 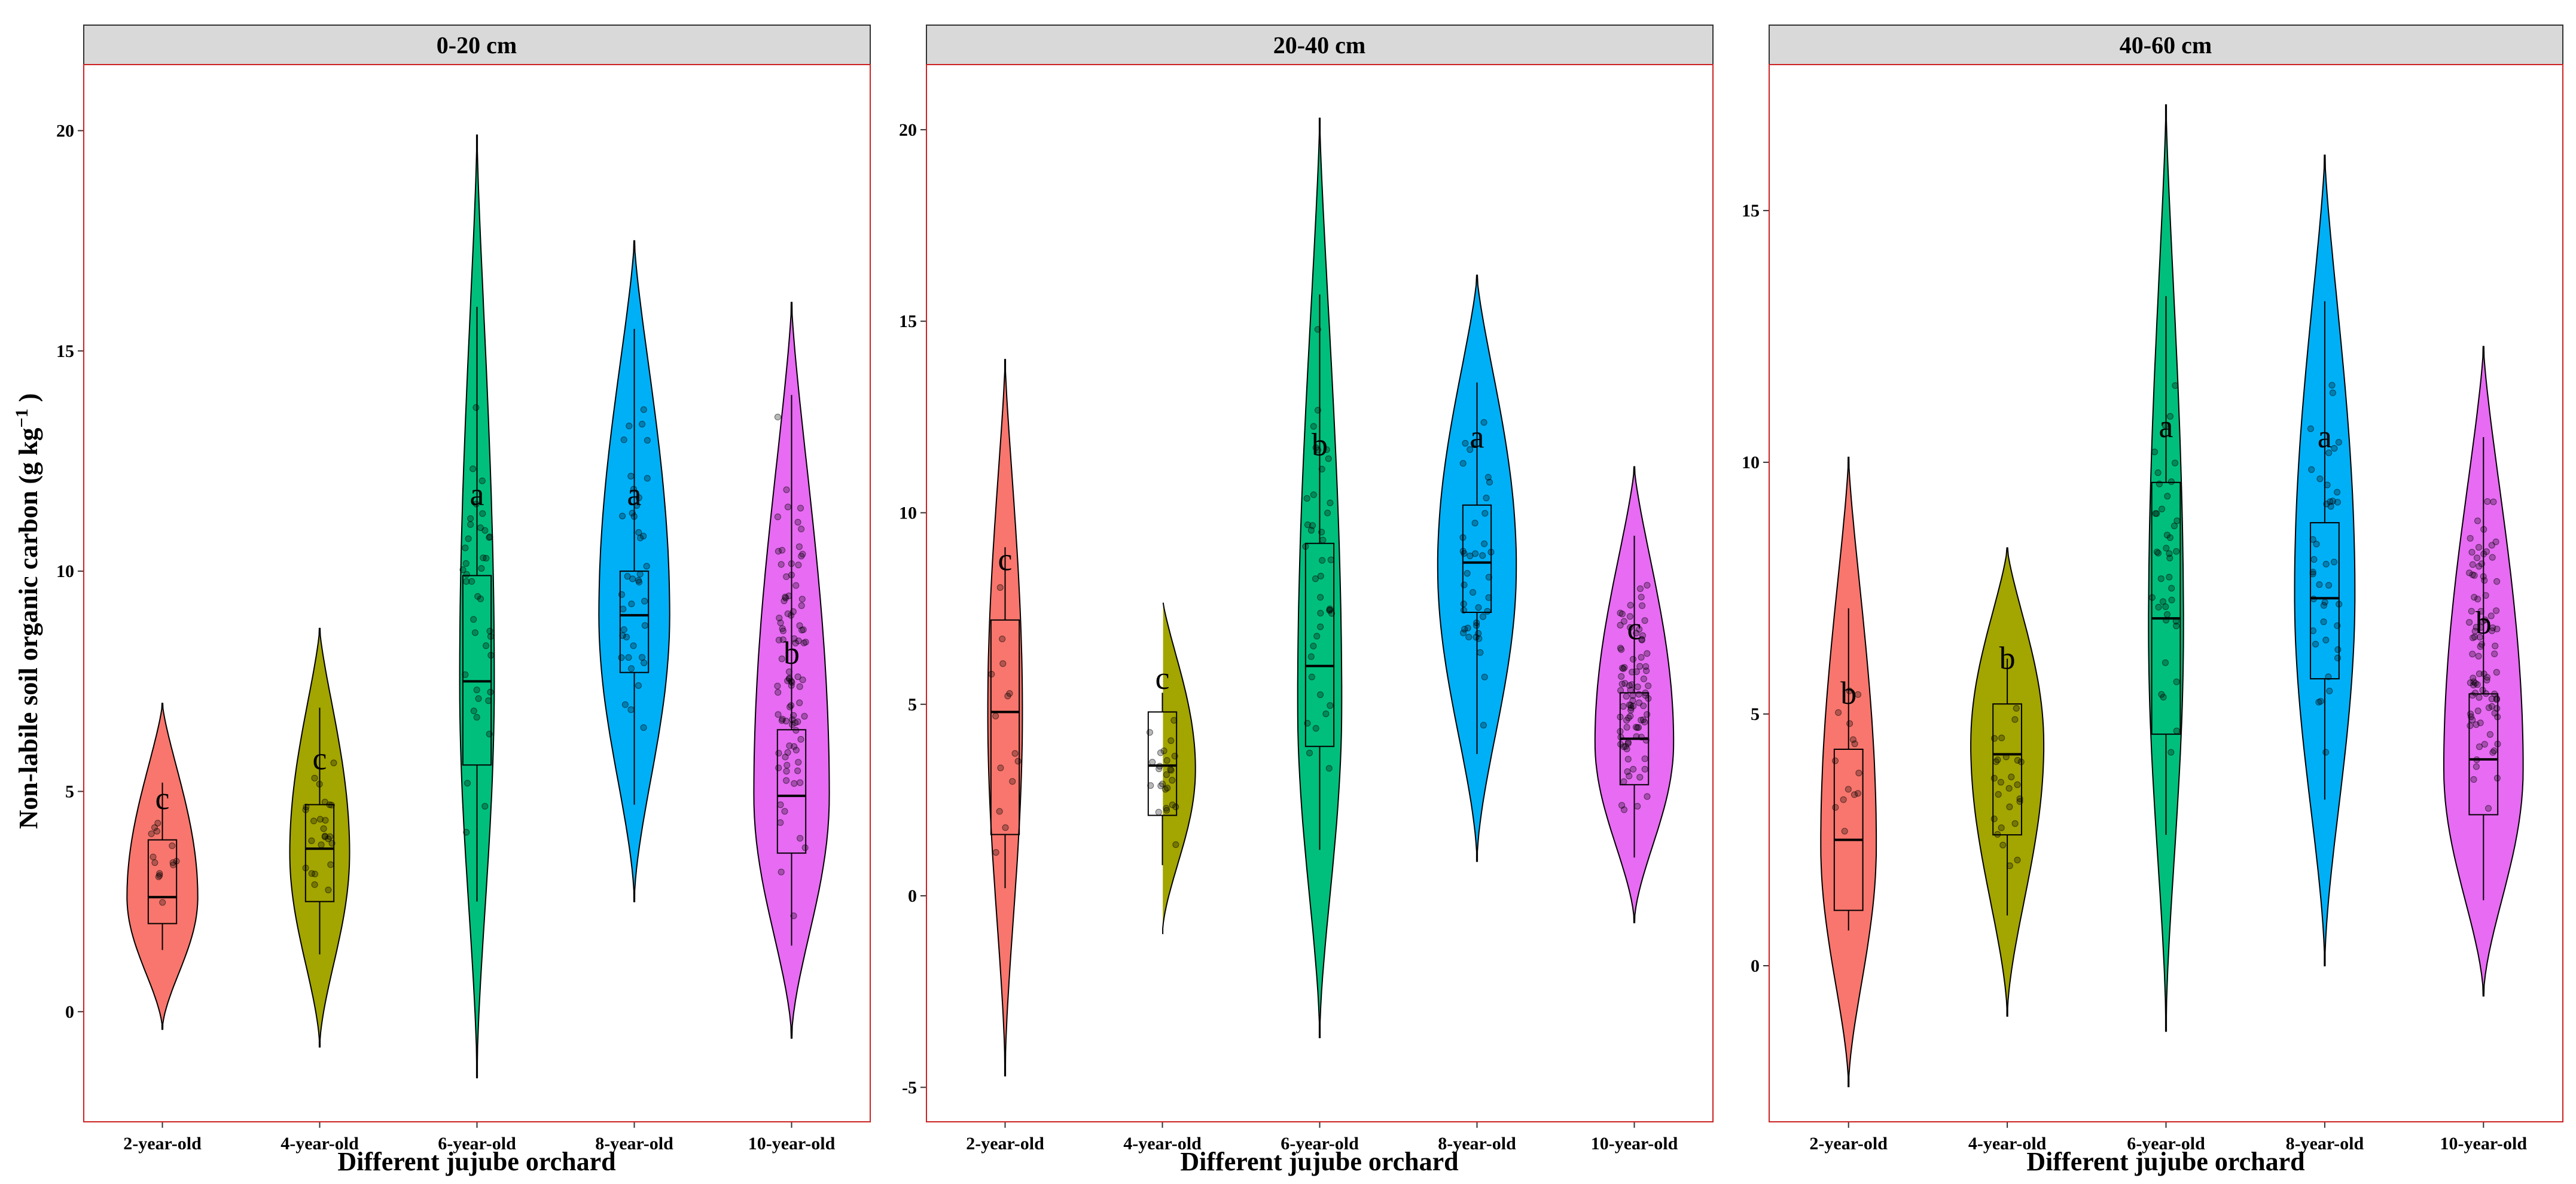 What do you see at coordinates (2325, 560) in the screenshot?
I see `violin-8-year-old` at bounding box center [2325, 560].